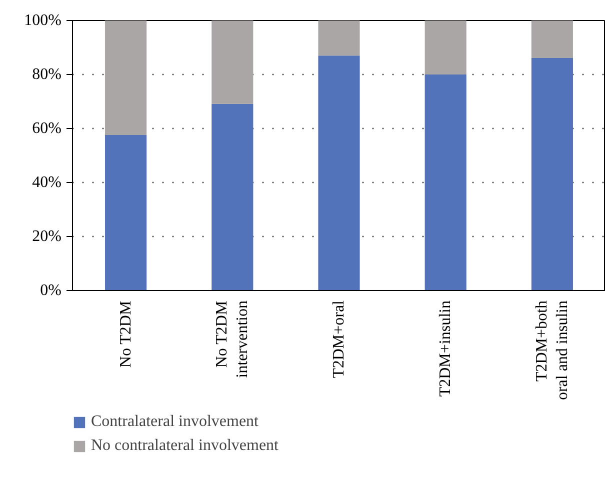 The image size is (605, 479). I want to click on x-tick-label: No T2DM intervention, so click(233, 339).